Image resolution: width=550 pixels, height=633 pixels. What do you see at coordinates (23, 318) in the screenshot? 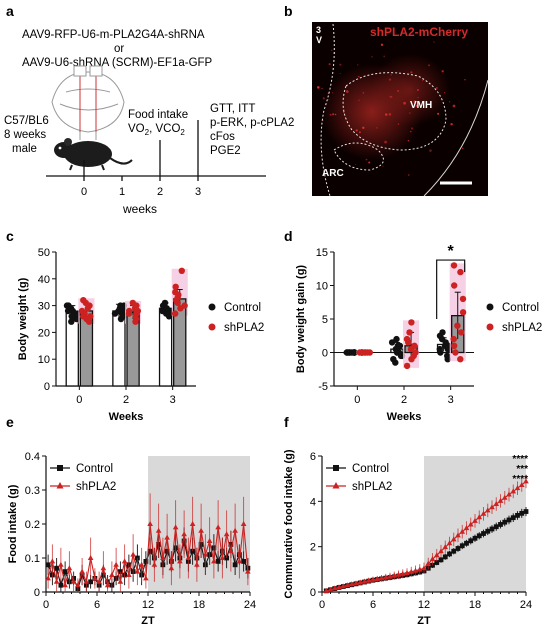
I see `y-axis-label: Body weight (g)` at bounding box center [23, 318].